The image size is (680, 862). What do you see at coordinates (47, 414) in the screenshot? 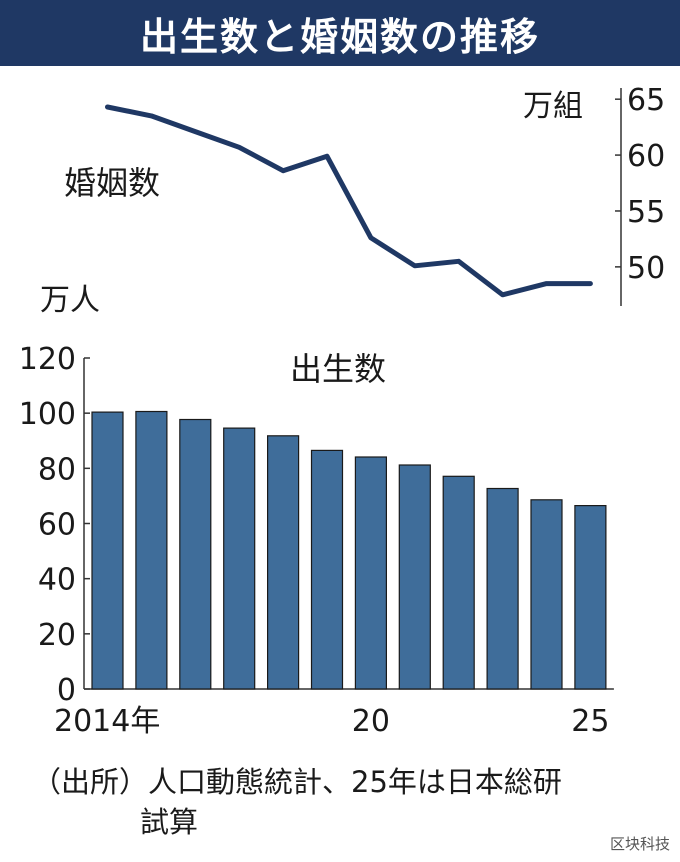
I see `births-y-tick-label: 100` at bounding box center [47, 414].